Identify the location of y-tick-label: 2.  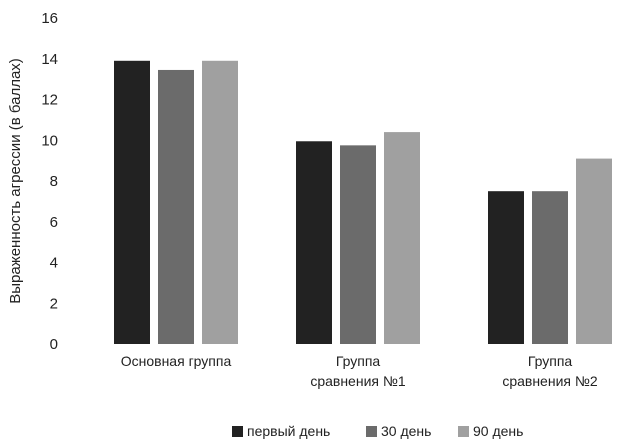
(54, 303).